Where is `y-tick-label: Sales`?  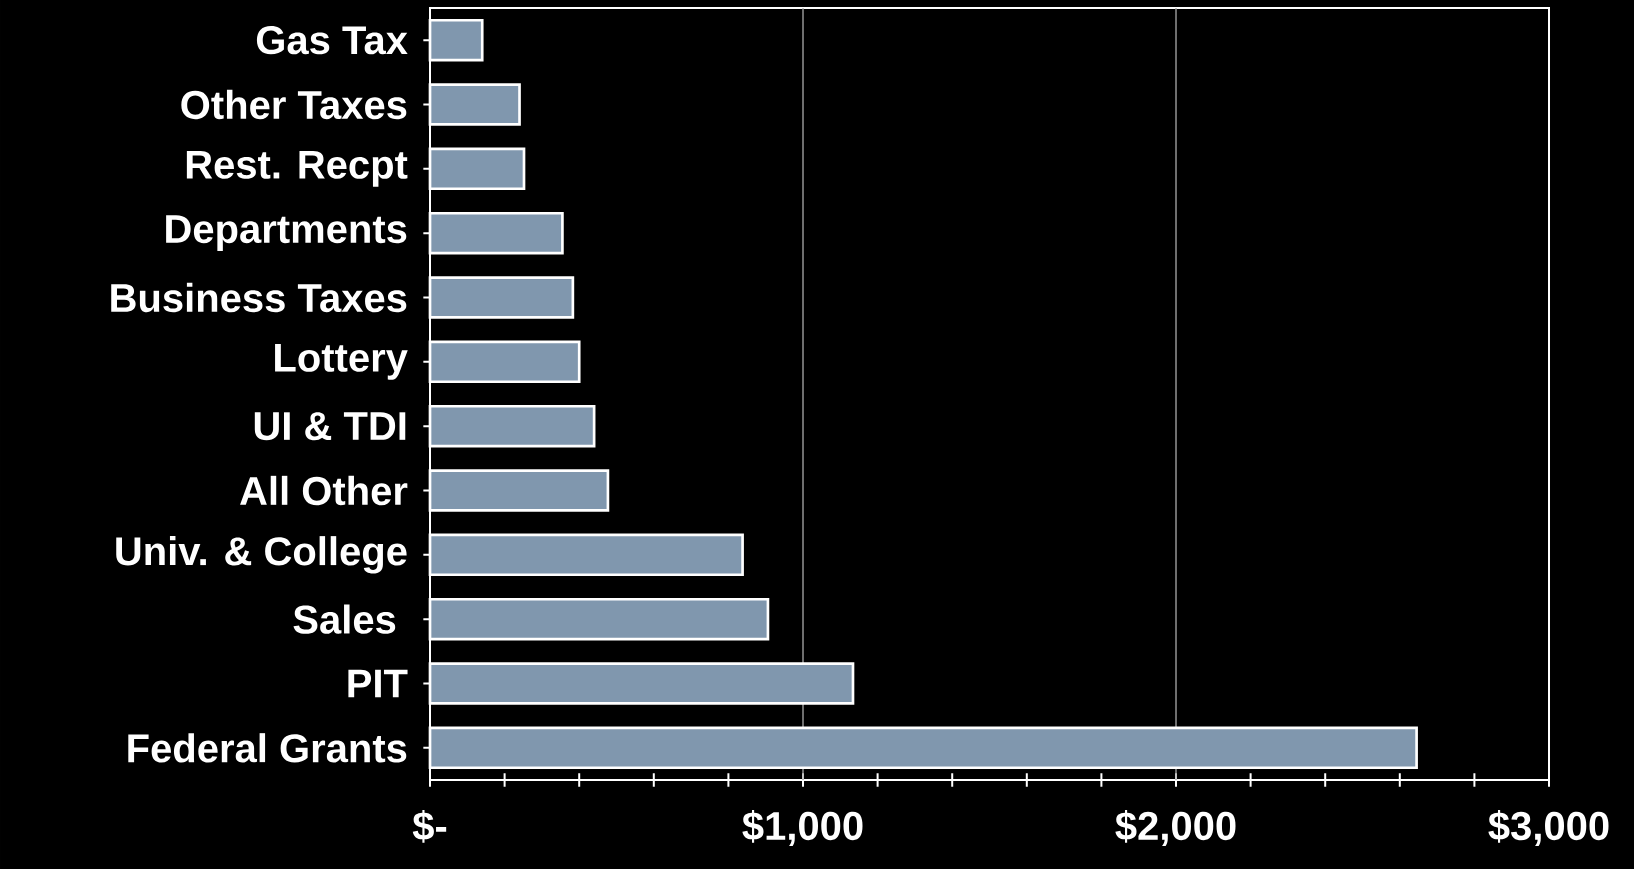 y-tick-label: Sales is located at coordinates (344, 619).